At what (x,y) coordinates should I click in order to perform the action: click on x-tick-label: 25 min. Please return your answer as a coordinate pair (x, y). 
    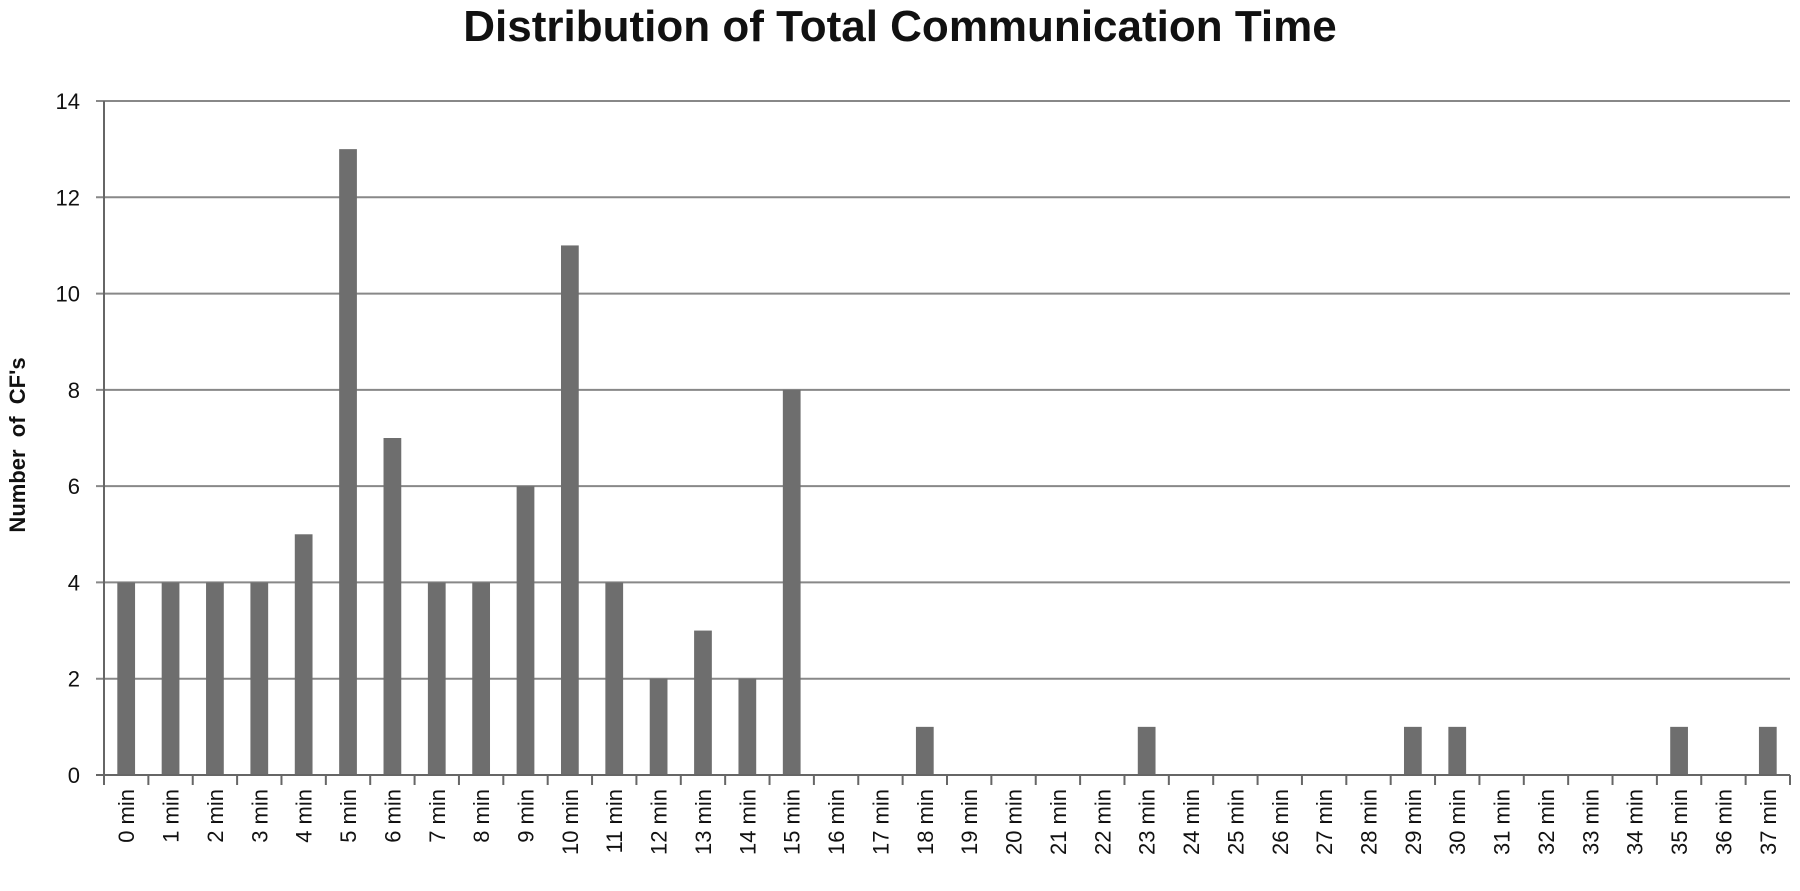
    Looking at the image, I should click on (1235, 822).